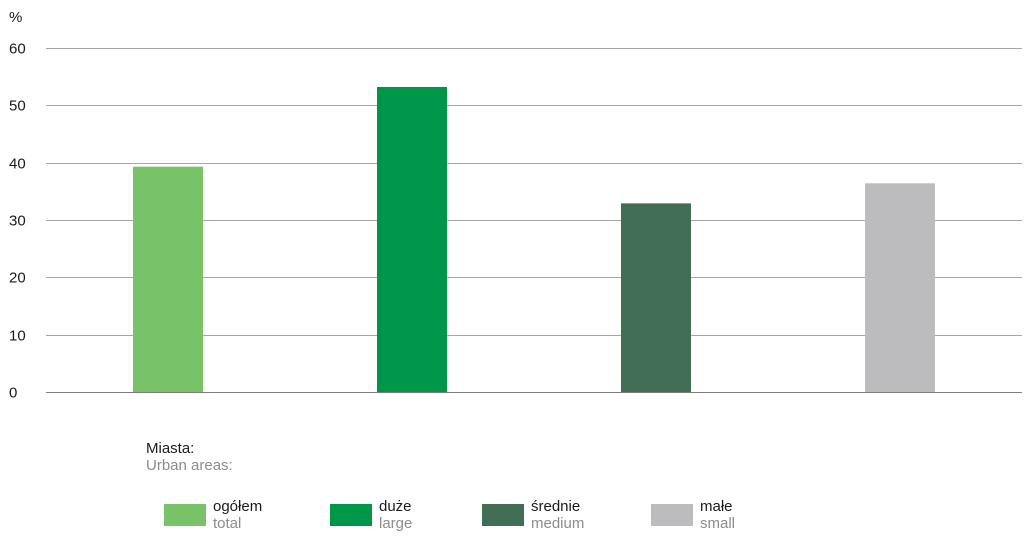  I want to click on legend-swatch-medium, so click(503, 515).